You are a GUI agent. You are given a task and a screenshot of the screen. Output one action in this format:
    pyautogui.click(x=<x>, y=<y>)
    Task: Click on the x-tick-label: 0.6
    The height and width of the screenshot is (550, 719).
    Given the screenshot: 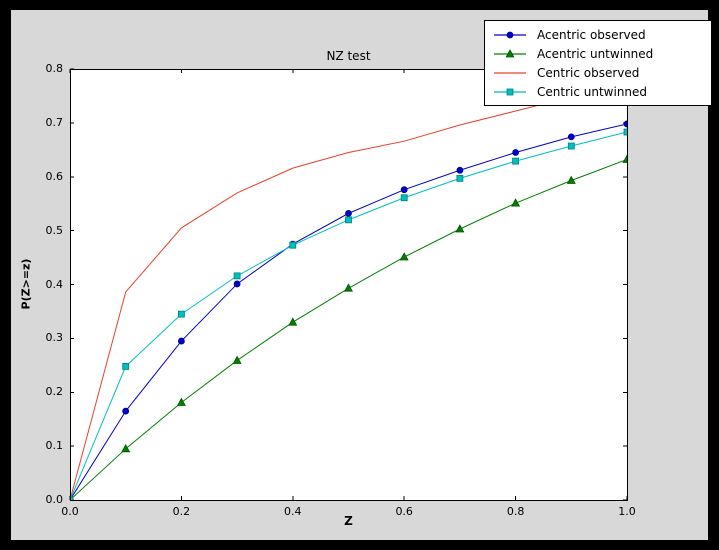 What is the action you would take?
    pyautogui.click(x=404, y=511)
    